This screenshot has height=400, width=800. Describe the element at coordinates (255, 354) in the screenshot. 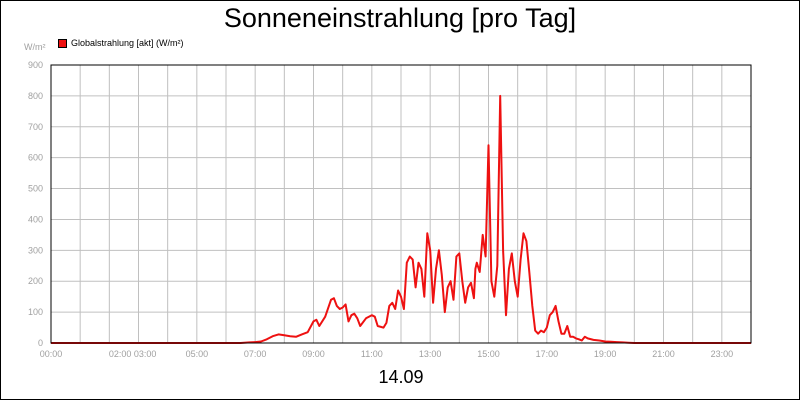

I see `x-tick-label: 07:00` at that location.